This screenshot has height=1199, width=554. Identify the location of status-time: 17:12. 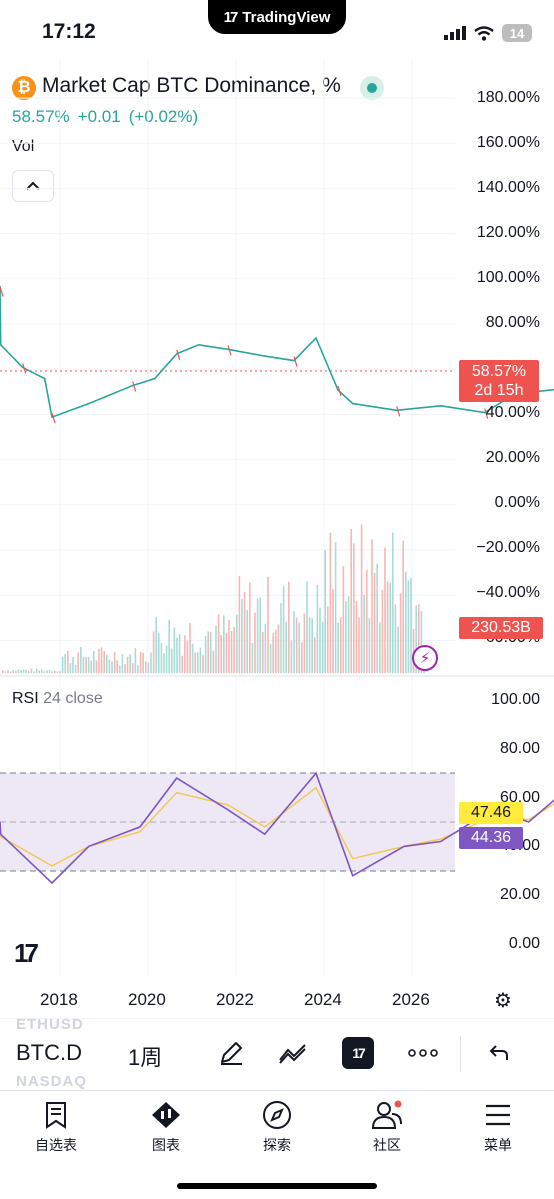
(69, 31).